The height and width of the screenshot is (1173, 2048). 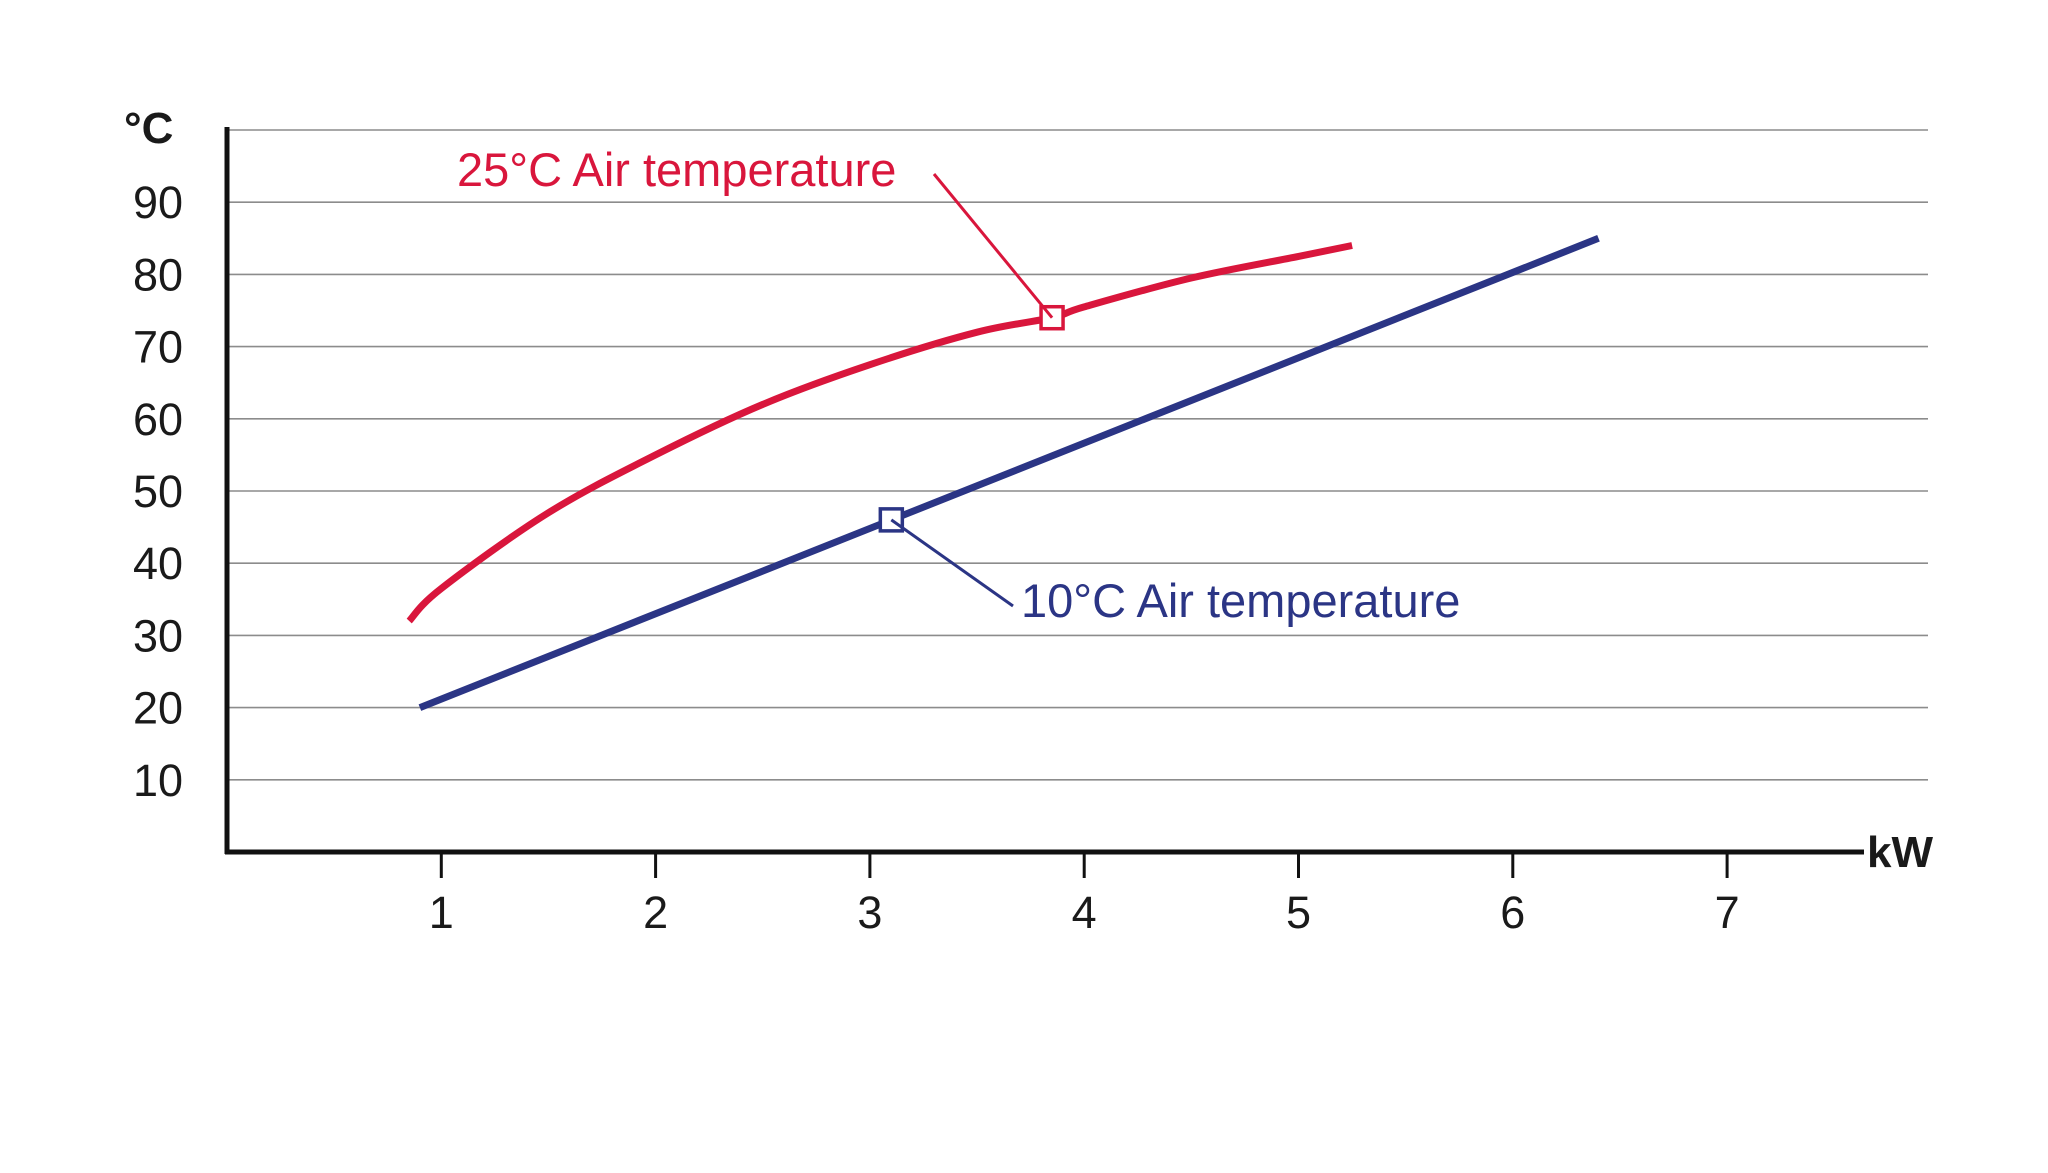 I want to click on series-10c-leader-line, so click(x=952, y=563).